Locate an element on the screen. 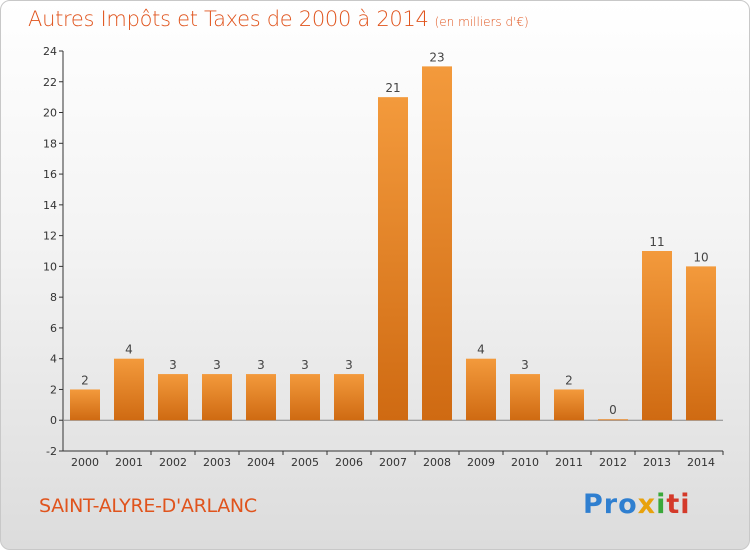 The height and width of the screenshot is (550, 750). data-label-2014: 10 is located at coordinates (700, 257).